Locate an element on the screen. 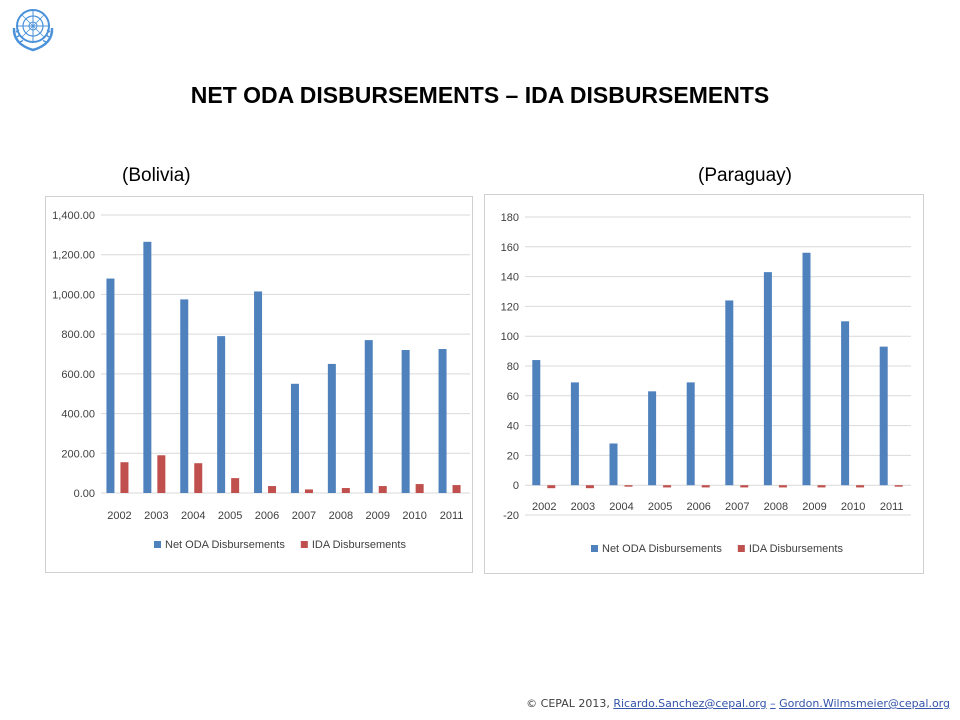 The width and height of the screenshot is (960, 720). paraguay-x-tick-label: 2005 is located at coordinates (660, 507).